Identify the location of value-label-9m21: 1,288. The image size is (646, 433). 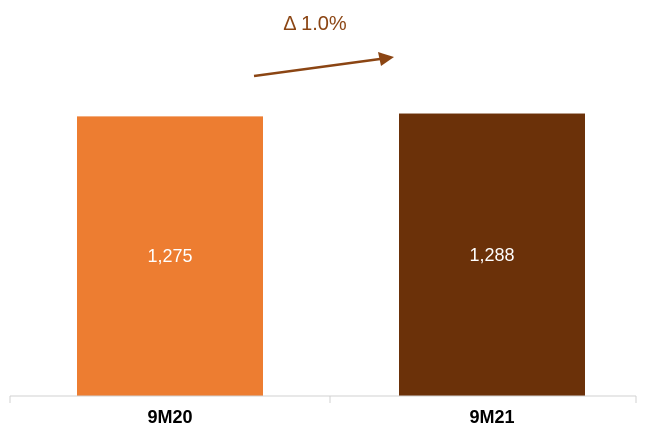
(491, 255).